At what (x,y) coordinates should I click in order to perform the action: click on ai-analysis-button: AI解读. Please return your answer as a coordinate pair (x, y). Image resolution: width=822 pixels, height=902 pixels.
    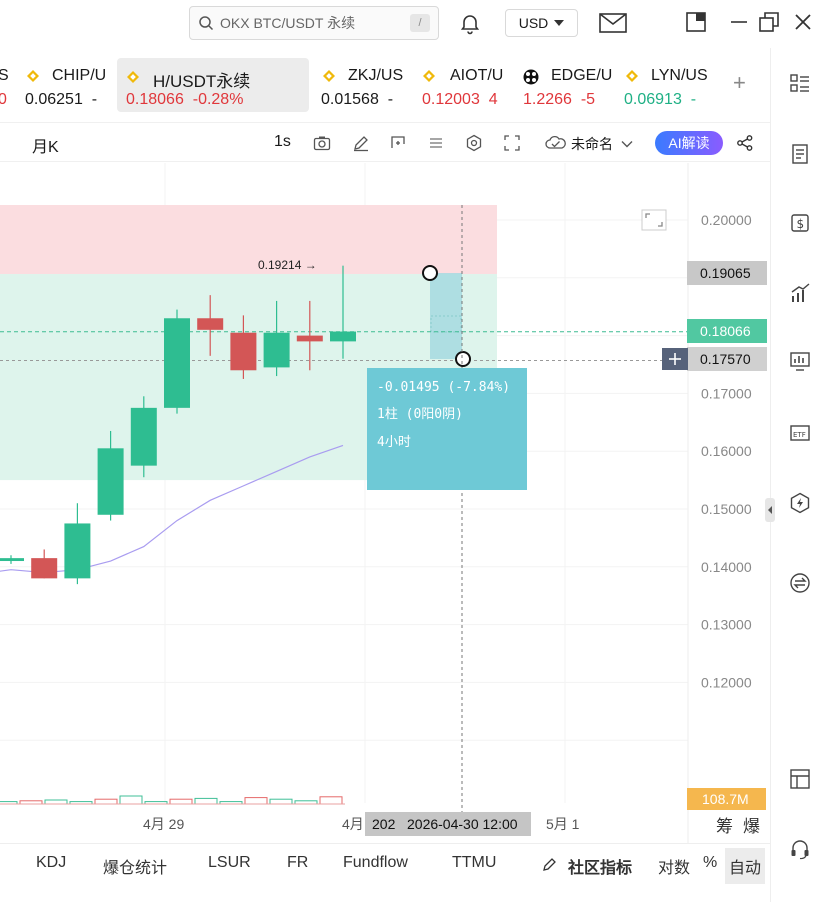
    Looking at the image, I should click on (689, 143).